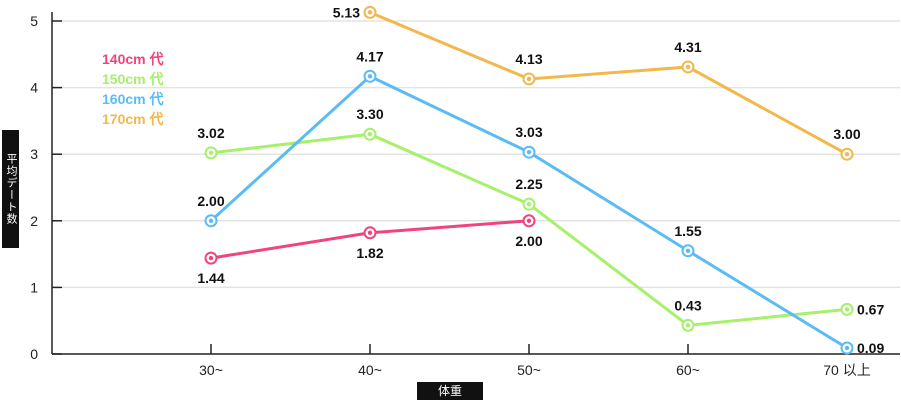 The width and height of the screenshot is (901, 401). Describe the element at coordinates (687, 231) in the screenshot. I see `data-label: 1.55` at that location.